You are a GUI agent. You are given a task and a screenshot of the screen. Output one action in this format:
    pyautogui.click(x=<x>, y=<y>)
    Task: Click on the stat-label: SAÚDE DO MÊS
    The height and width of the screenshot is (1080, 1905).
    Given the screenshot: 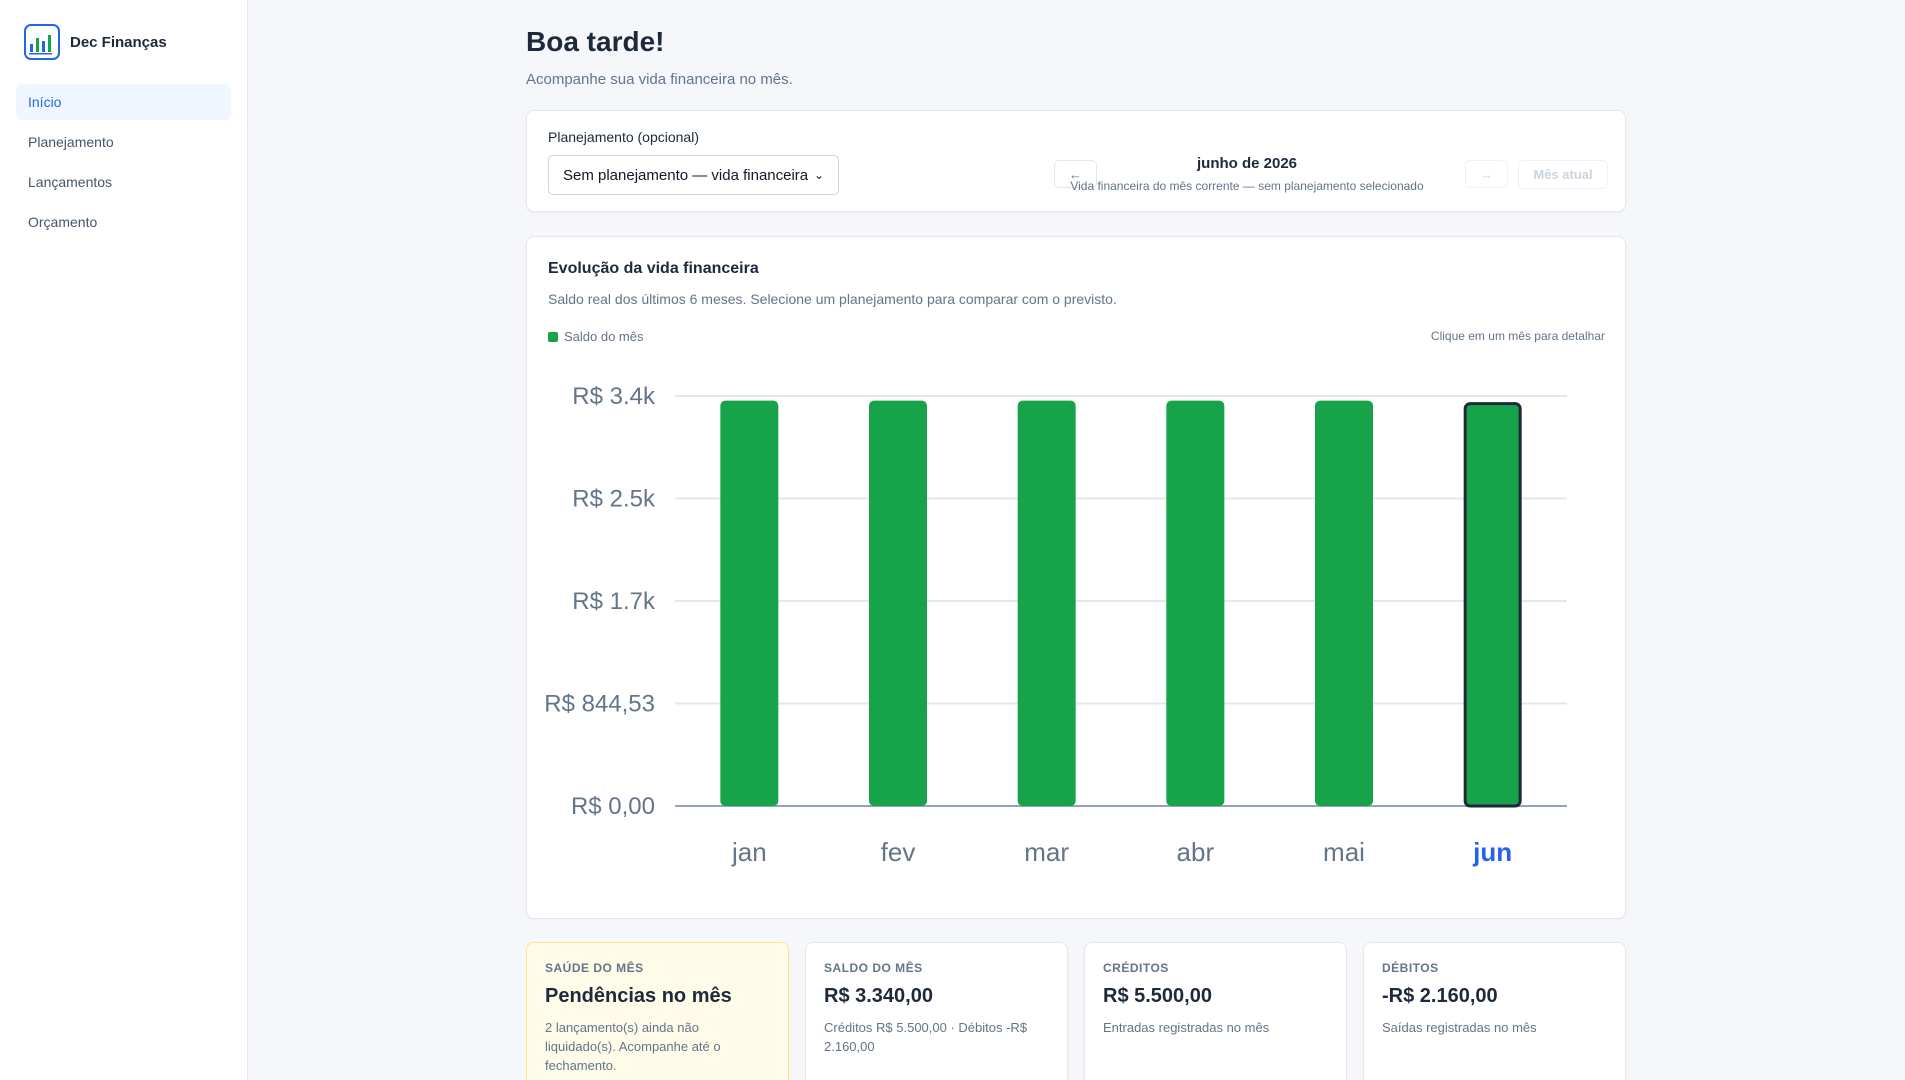 What is the action you would take?
    pyautogui.click(x=594, y=968)
    